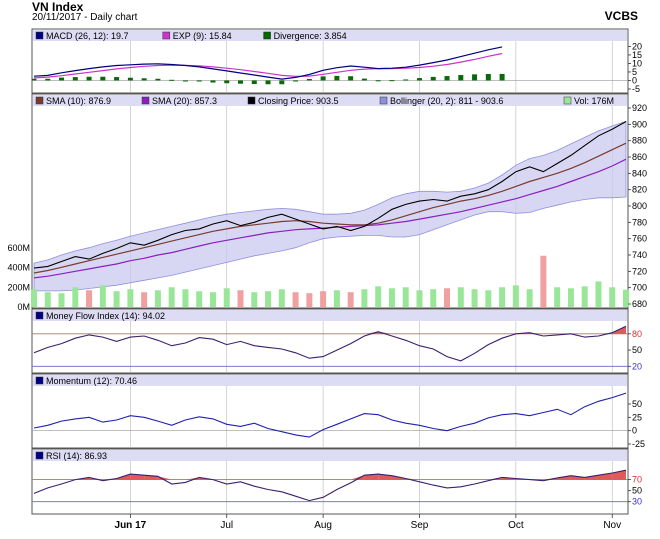  Describe the element at coordinates (637, 46) in the screenshot. I see `macd-ytick-label-0: 20` at that location.